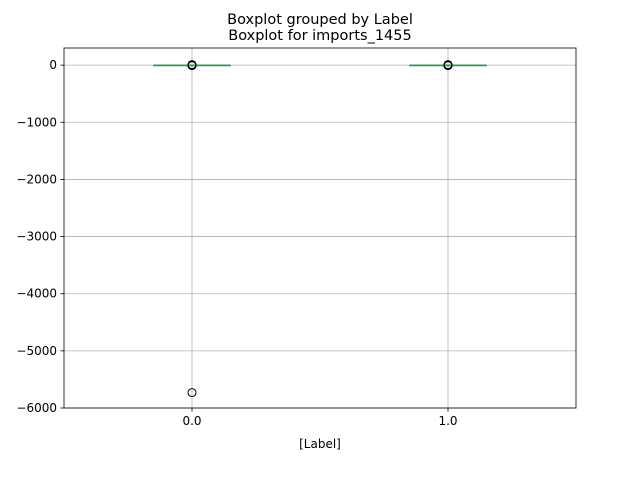 The height and width of the screenshot is (480, 640). Describe the element at coordinates (36, 351) in the screenshot. I see `y-tick-label: −5000` at that location.